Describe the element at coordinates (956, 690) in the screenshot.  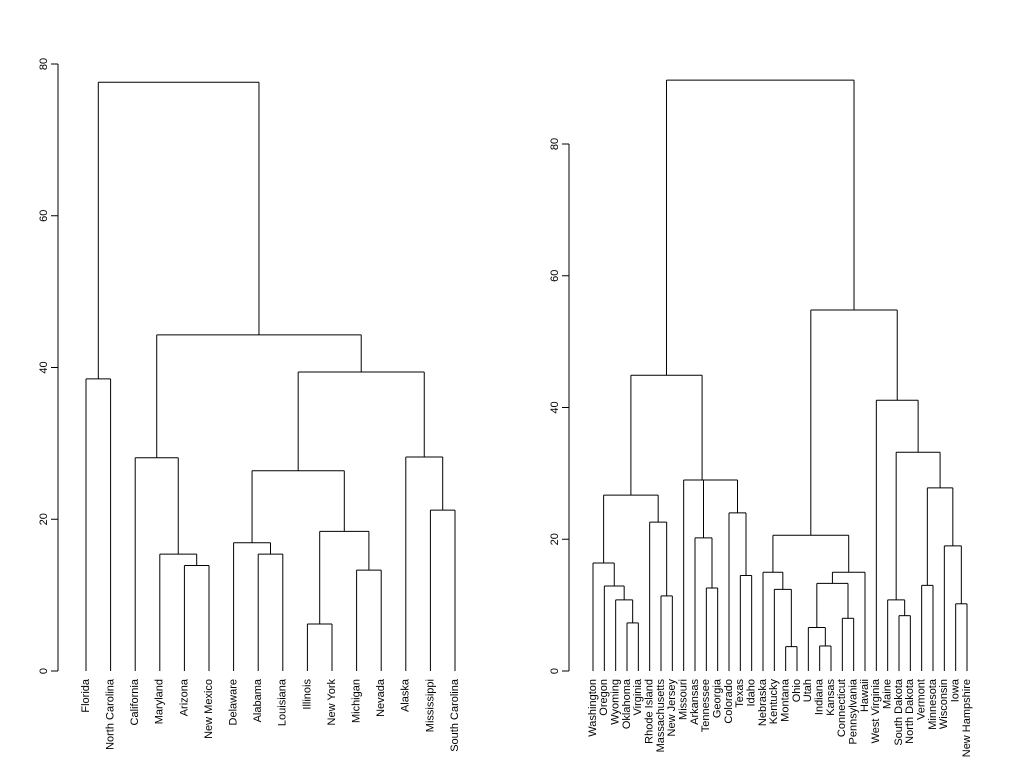
I see `leaf-label: Iowa` at that location.